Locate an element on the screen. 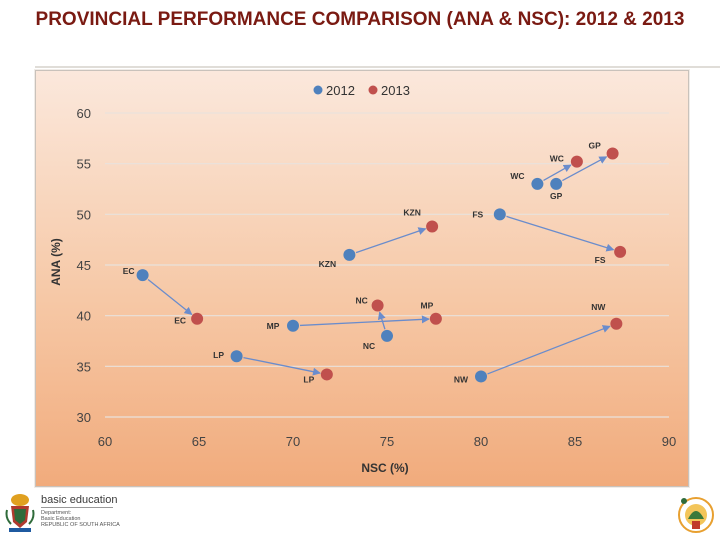  change-arrow-wc is located at coordinates (557, 173).